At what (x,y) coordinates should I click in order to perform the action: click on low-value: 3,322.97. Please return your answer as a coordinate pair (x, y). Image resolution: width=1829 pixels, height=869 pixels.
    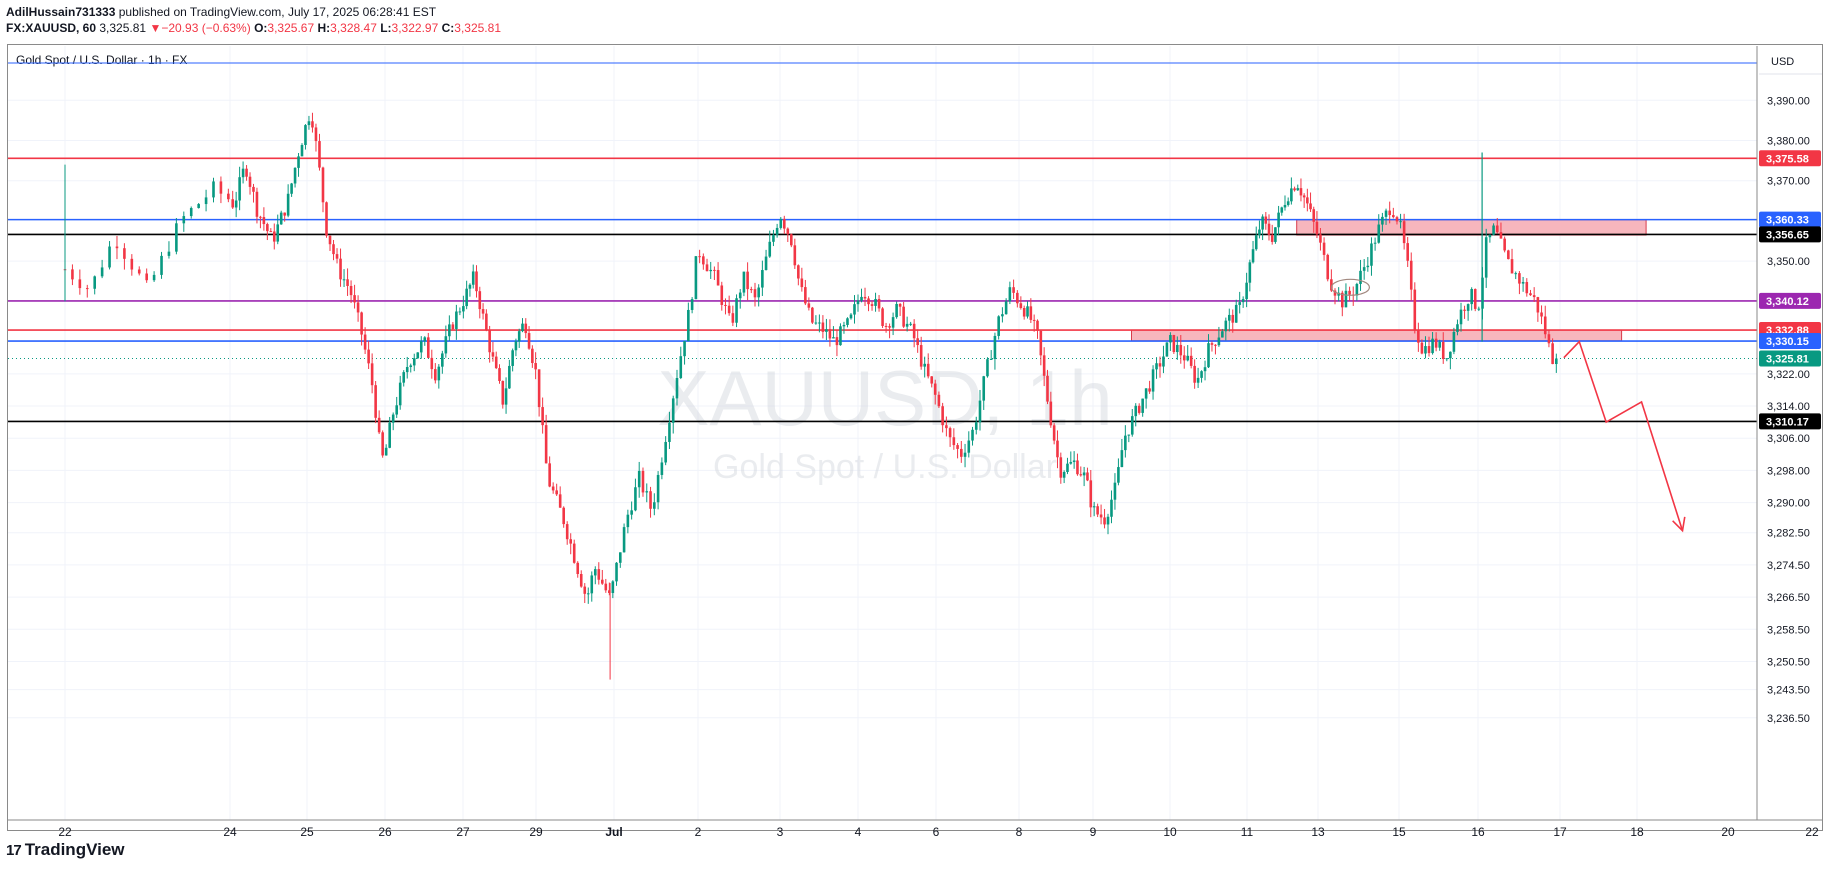
    Looking at the image, I should click on (415, 28).